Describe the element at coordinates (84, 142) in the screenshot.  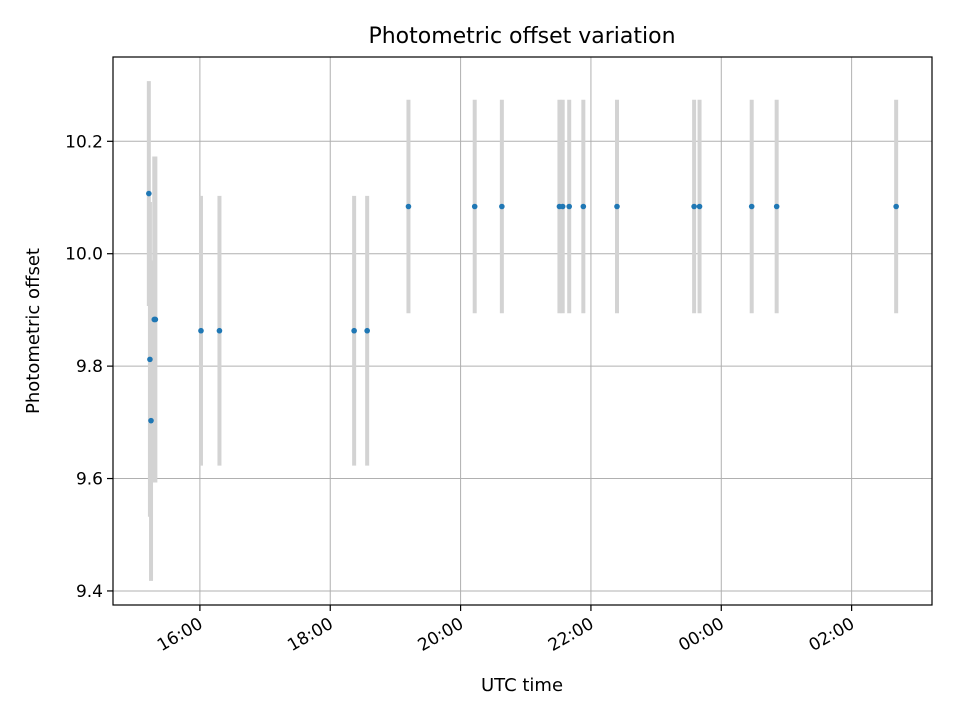
I see `y-tick-label: 10.2` at that location.